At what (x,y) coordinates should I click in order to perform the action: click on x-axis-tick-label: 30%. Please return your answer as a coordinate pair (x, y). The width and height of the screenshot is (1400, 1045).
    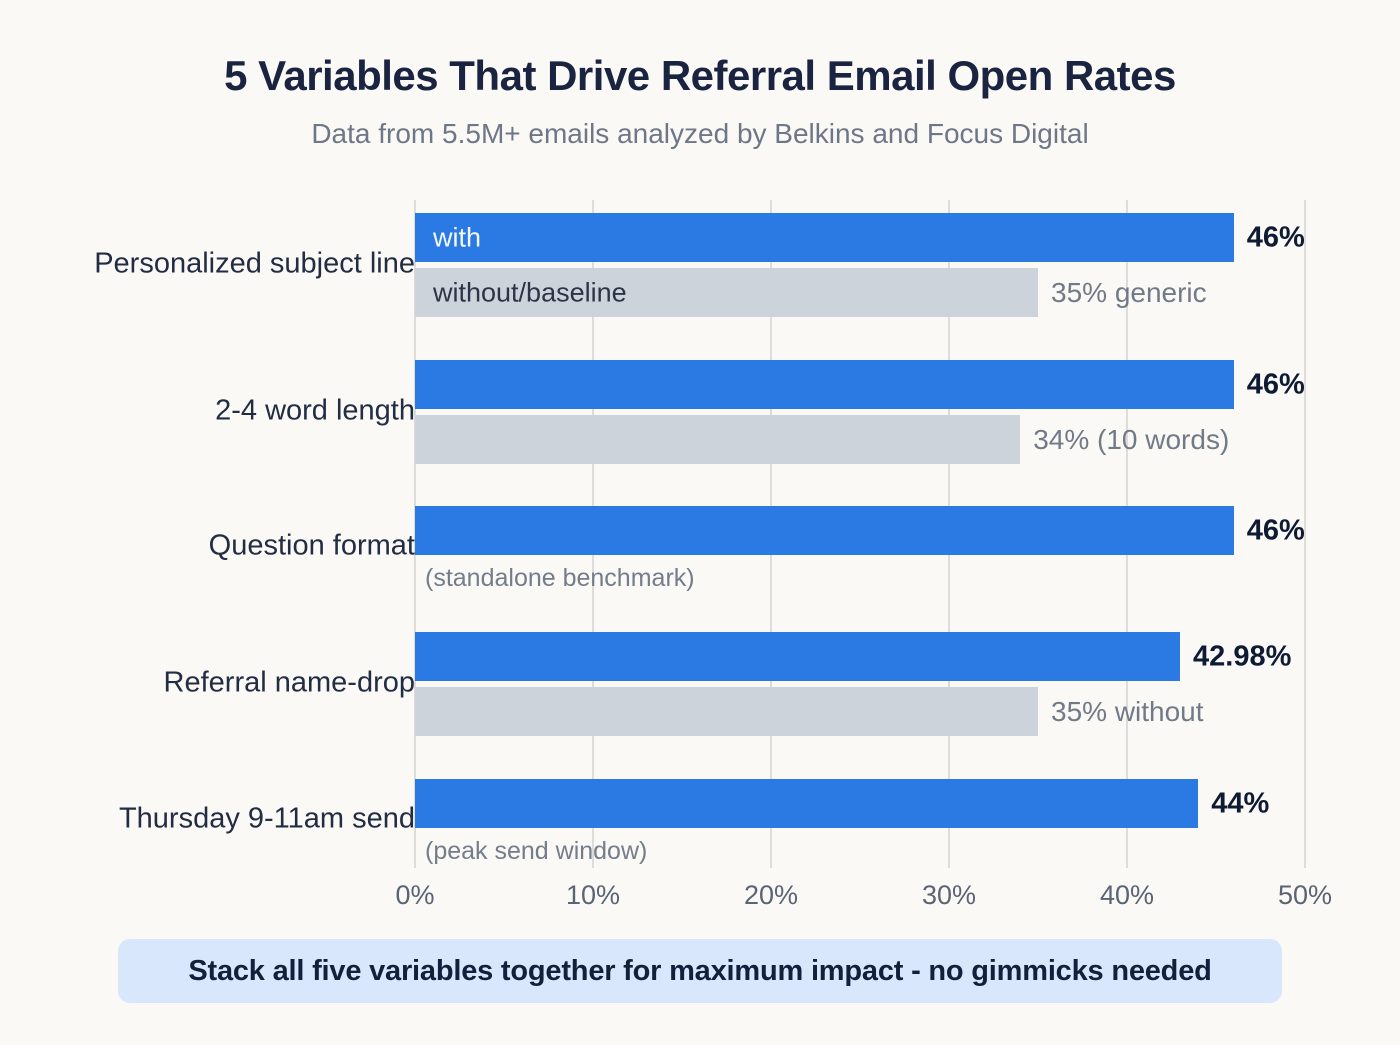
    Looking at the image, I should click on (949, 895).